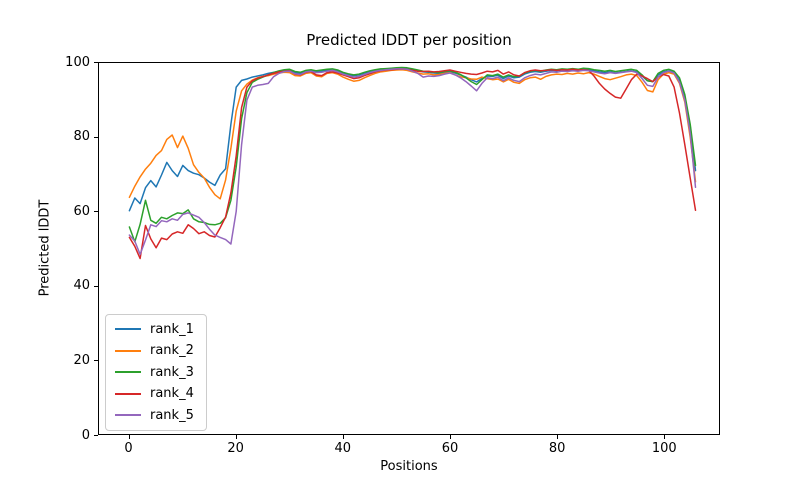 The height and width of the screenshot is (500, 800). Describe the element at coordinates (664, 448) in the screenshot. I see `x-tick-label: 100` at that location.